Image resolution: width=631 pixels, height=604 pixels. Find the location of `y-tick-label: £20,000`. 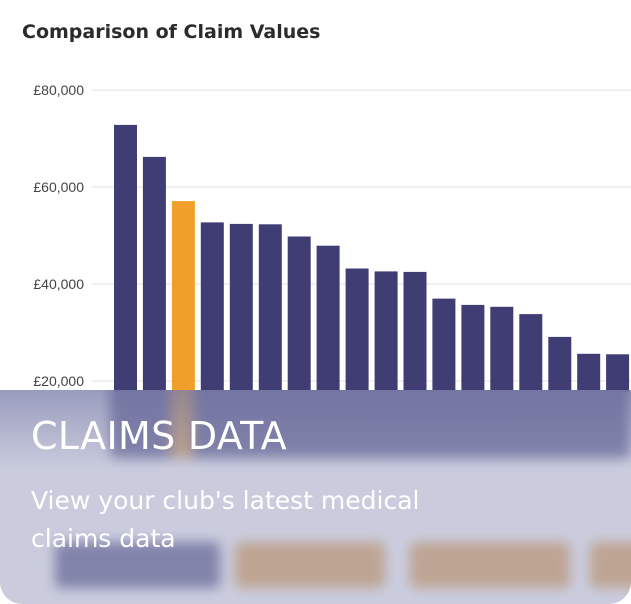

y-tick-label: £20,000 is located at coordinates (58, 381).